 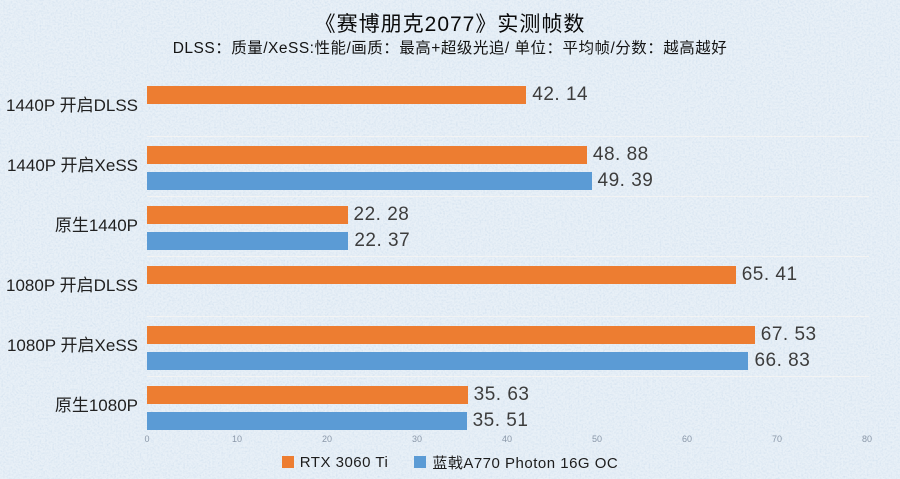 What do you see at coordinates (382, 240) in the screenshot?
I see `bar-value-label: 22. 37` at bounding box center [382, 240].